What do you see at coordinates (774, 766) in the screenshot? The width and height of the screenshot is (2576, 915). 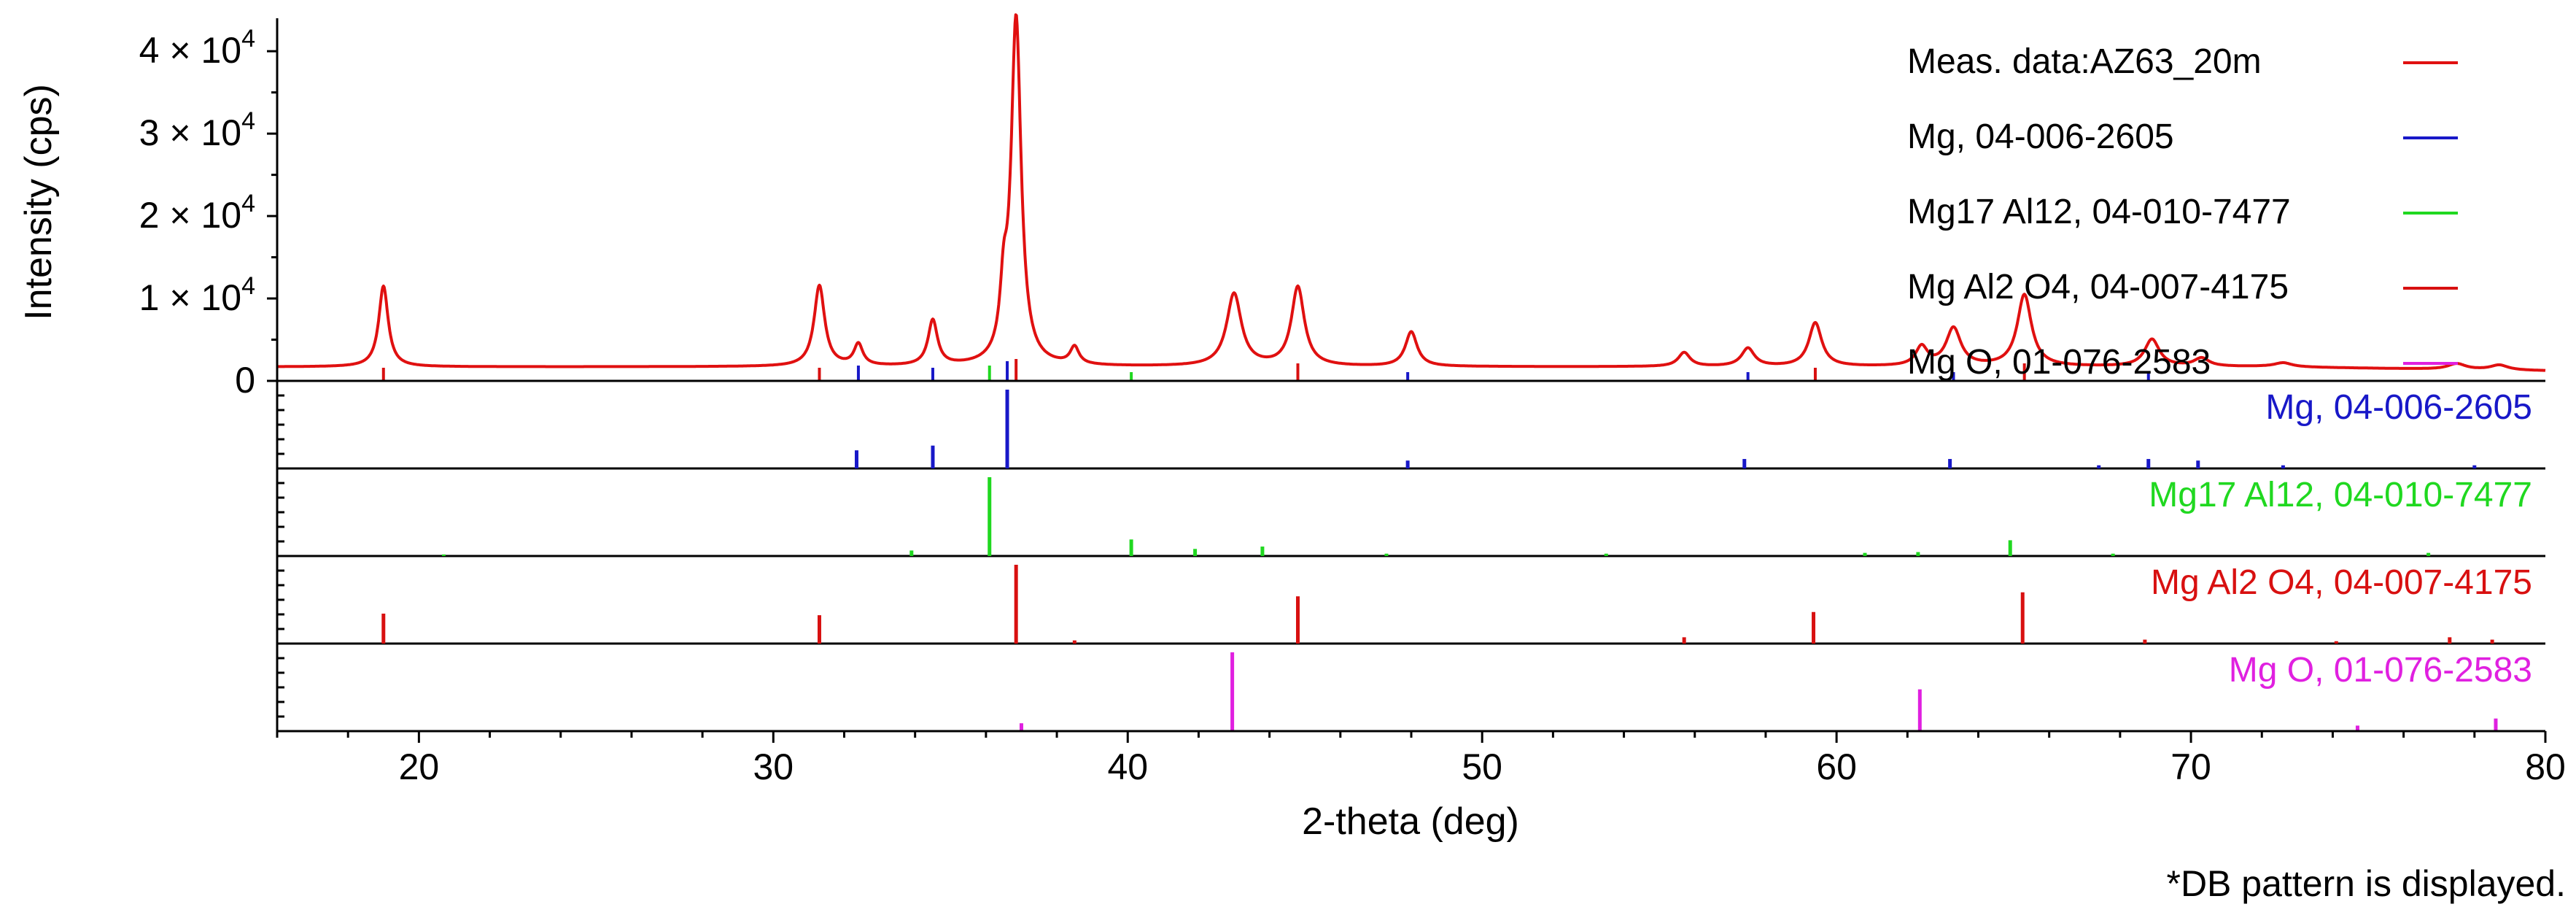 I see `x-tick-label: 30` at bounding box center [774, 766].